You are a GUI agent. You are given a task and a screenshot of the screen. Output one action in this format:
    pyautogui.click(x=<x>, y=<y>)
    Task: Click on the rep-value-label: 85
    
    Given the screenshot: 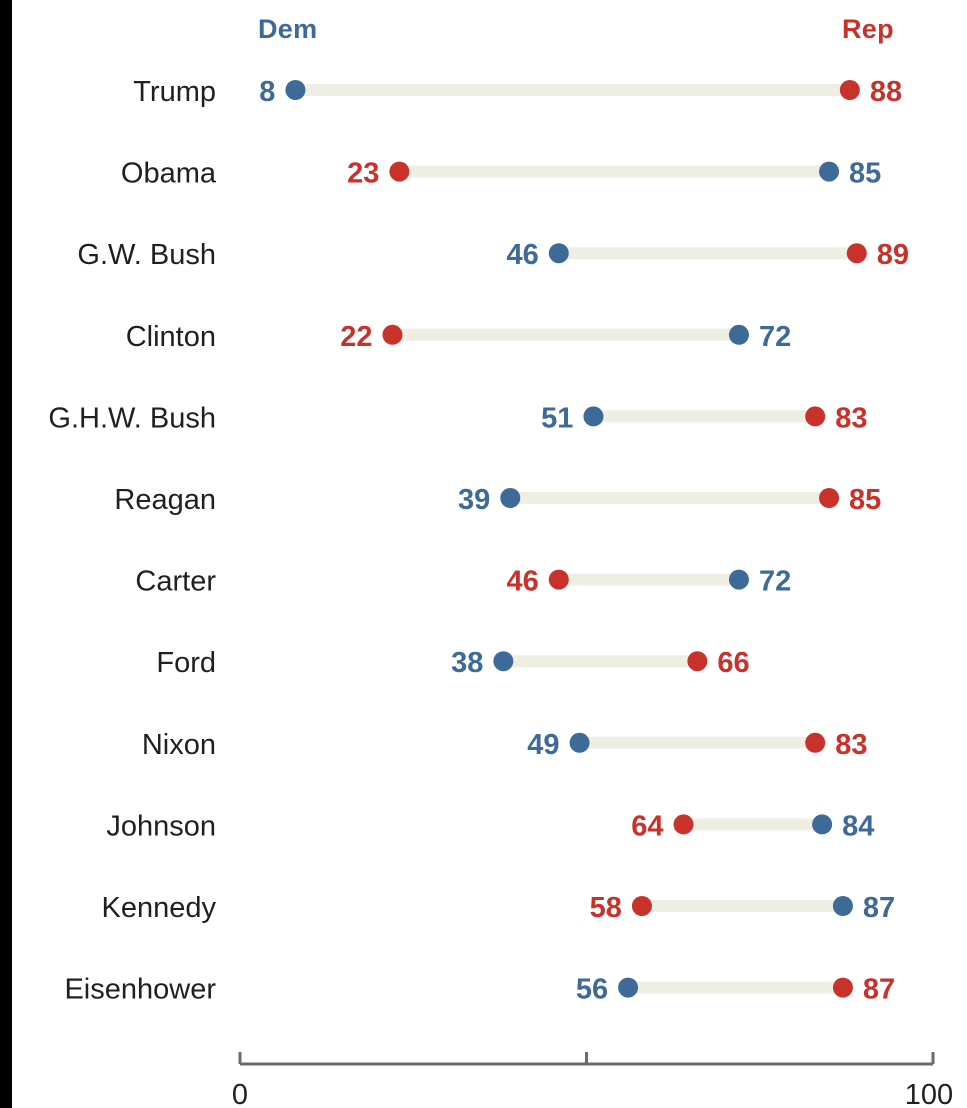 What is the action you would take?
    pyautogui.click(x=865, y=500)
    